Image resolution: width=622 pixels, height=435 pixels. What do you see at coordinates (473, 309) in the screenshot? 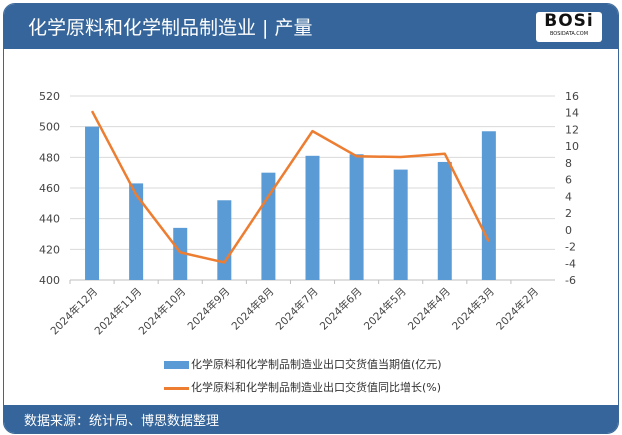
I see `x-tick-label: 2024年3月` at bounding box center [473, 309].